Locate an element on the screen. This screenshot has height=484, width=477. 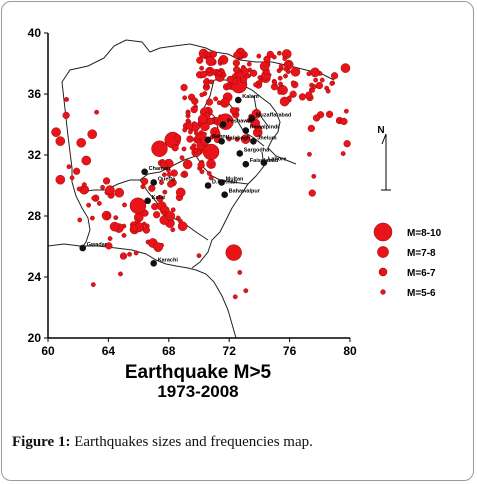
y-tick-label: 28 is located at coordinates (35, 216).